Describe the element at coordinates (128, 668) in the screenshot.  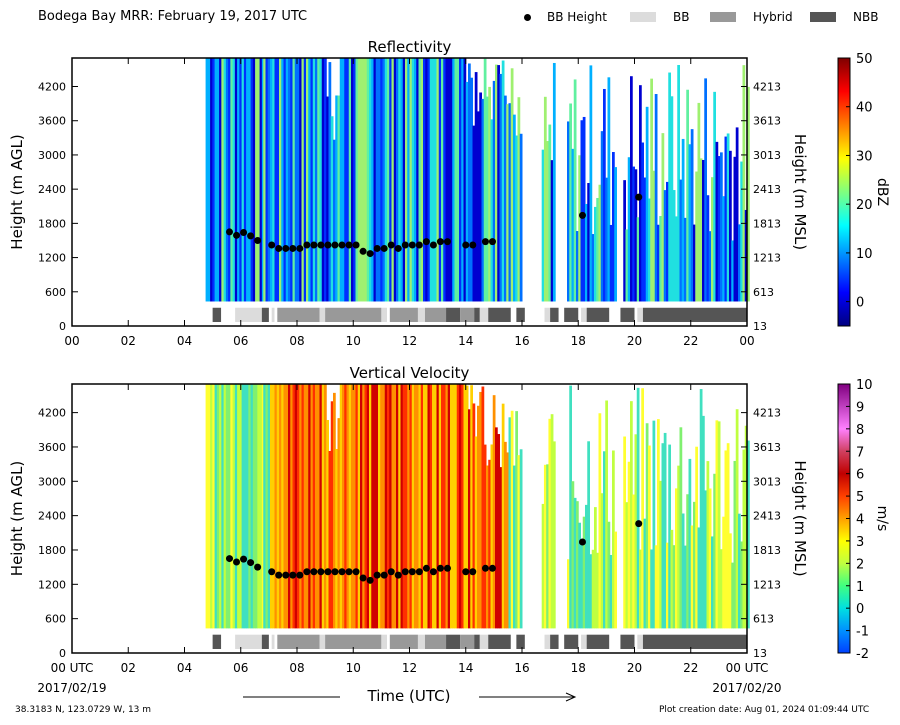
I see `xtick-label: 02` at that location.